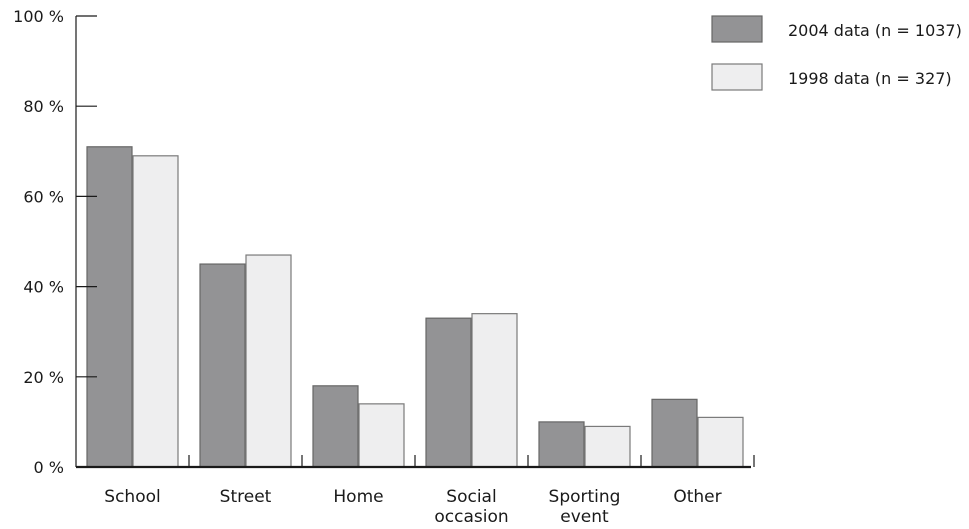 Image resolution: width=969 pixels, height=529 pixels. What do you see at coordinates (43, 377) in the screenshot?
I see `y-tick-label: 20 %` at bounding box center [43, 377].